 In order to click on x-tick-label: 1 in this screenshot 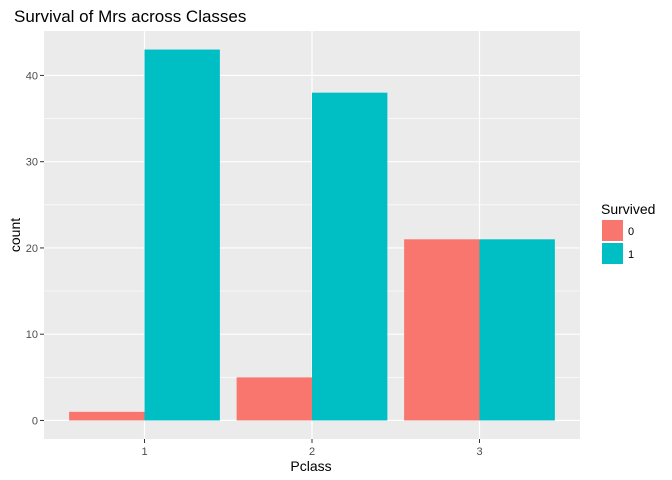, I will do `click(144, 452)`.